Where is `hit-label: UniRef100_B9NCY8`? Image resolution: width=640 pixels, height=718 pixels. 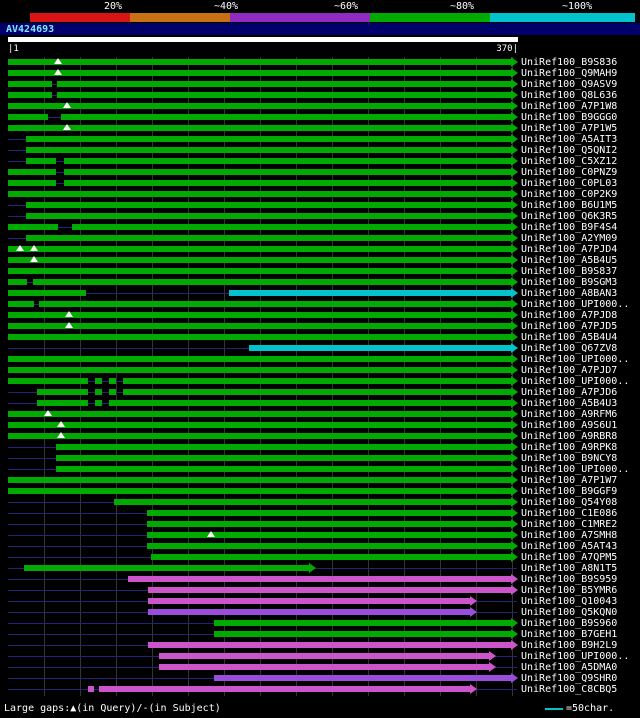
hit-label: UniRef100_B9NCY8 is located at coordinates (569, 458).